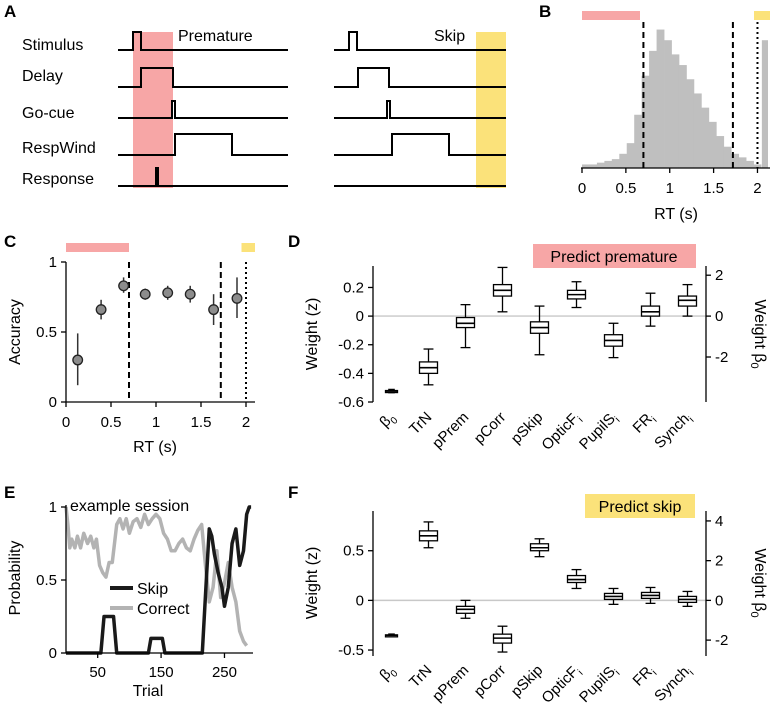 The height and width of the screenshot is (716, 775). What do you see at coordinates (203, 177) in the screenshot?
I see `premature-trace-response` at bounding box center [203, 177].